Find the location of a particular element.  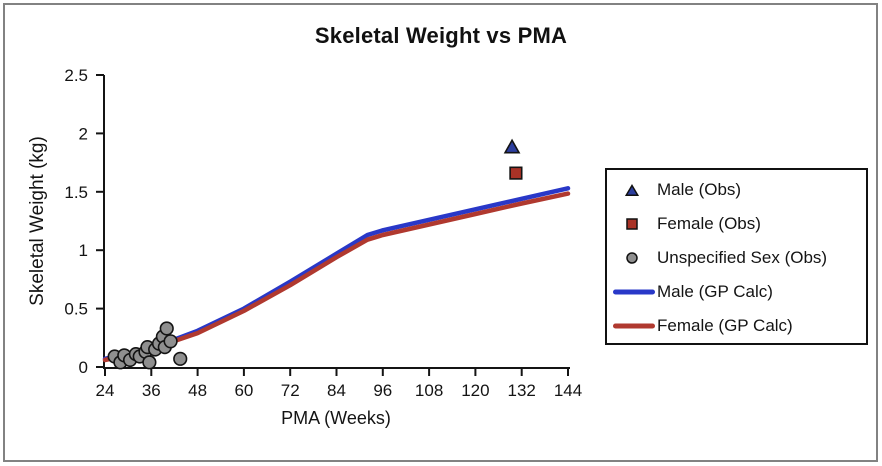

data-point-female-obs is located at coordinates (516, 173).